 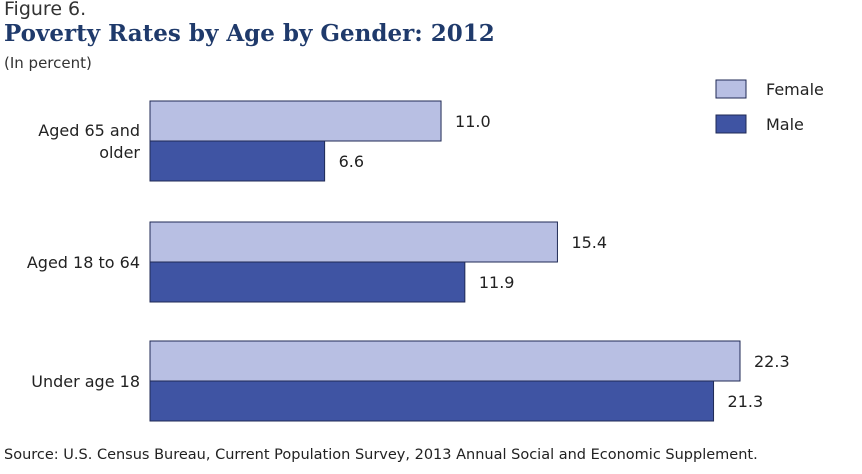 What do you see at coordinates (731, 89) in the screenshot?
I see `legend-swatch-female` at bounding box center [731, 89].